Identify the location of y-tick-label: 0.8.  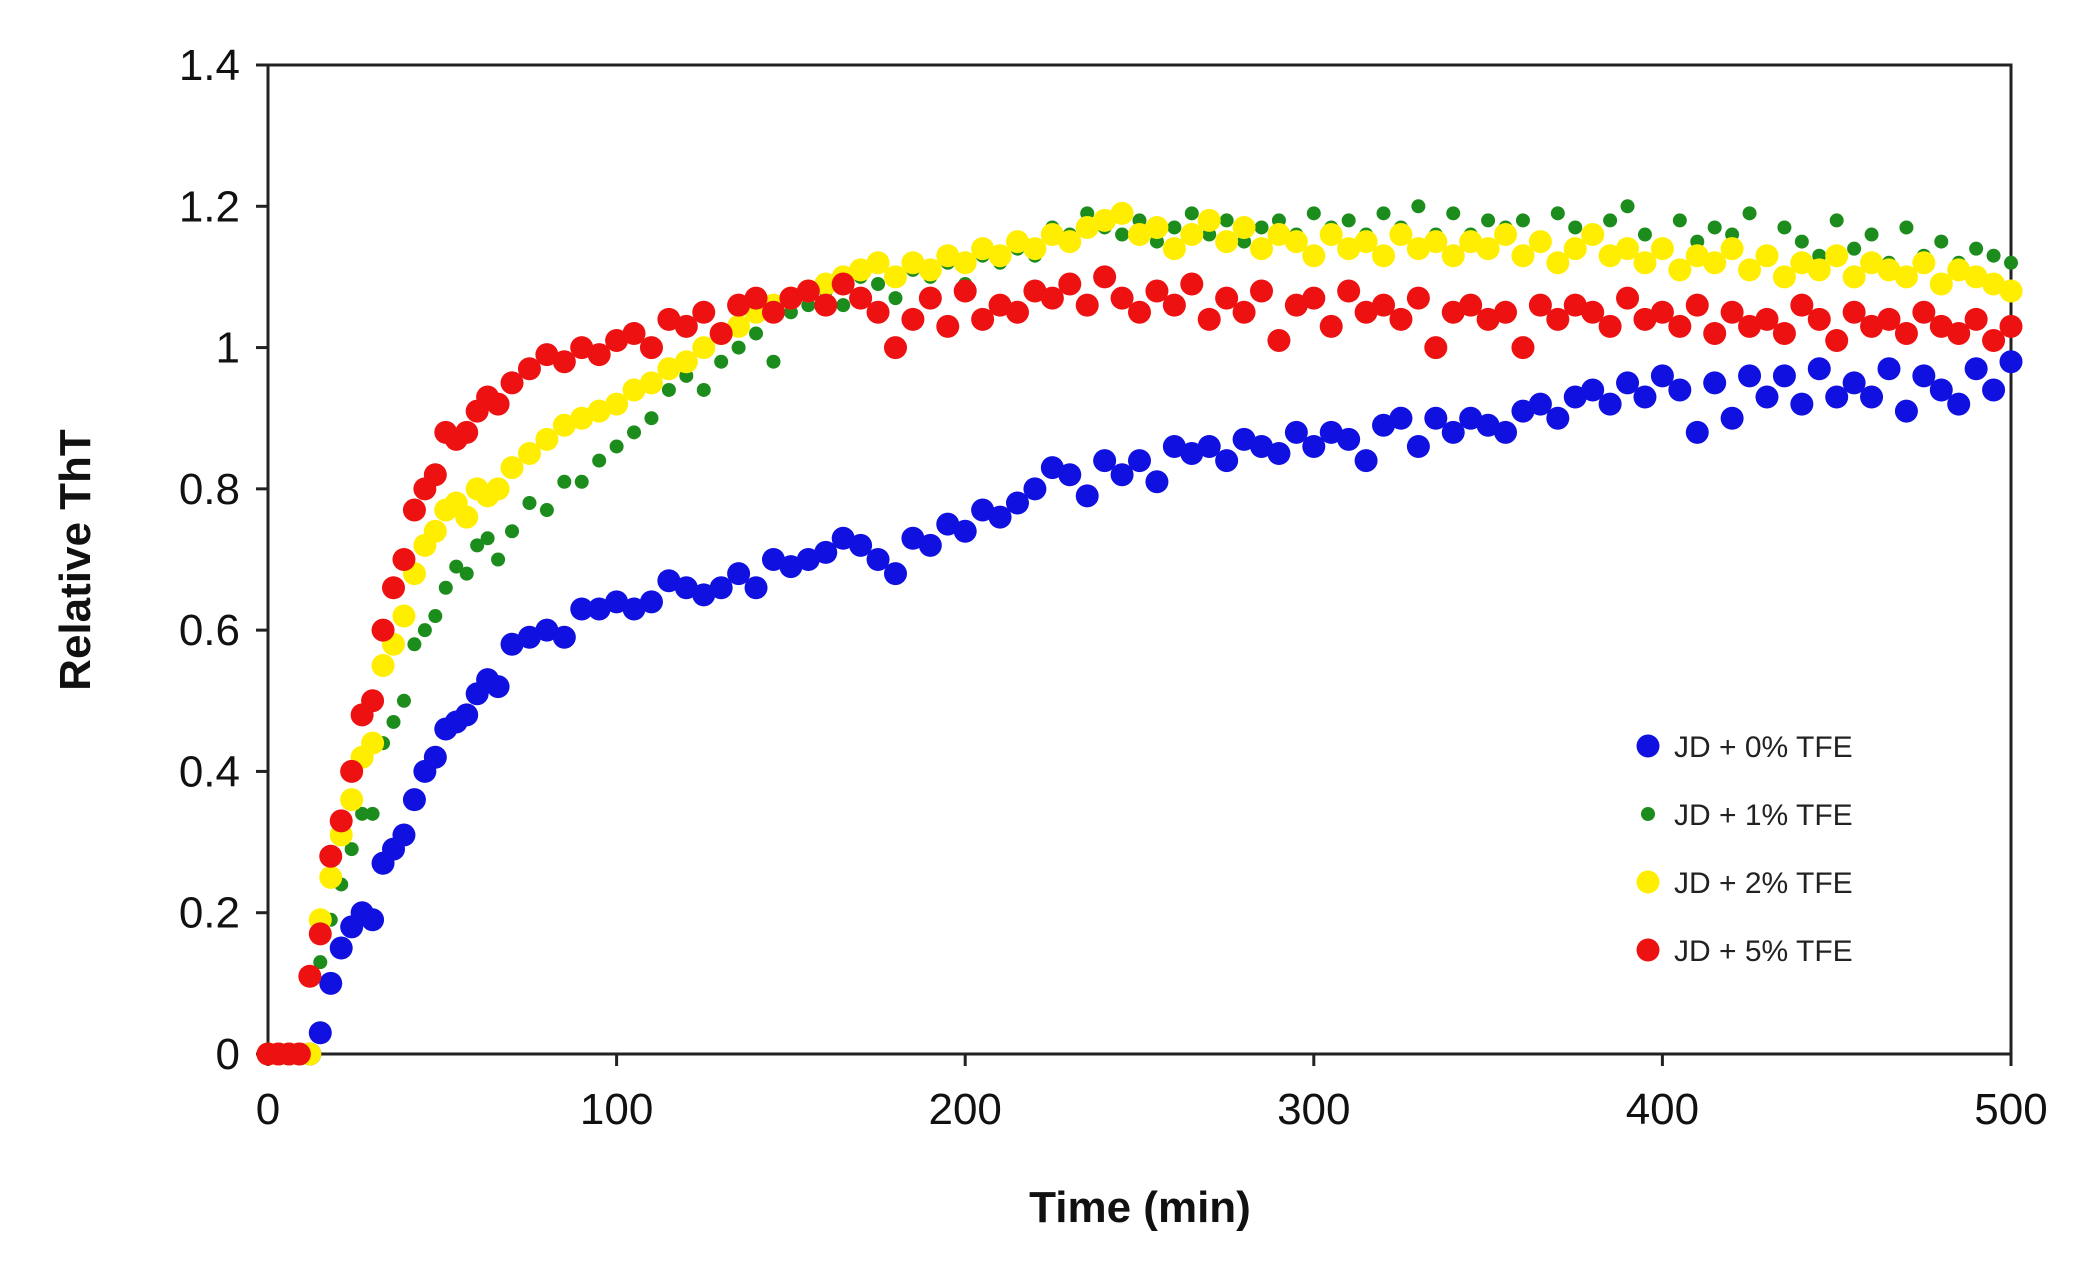
(209, 489).